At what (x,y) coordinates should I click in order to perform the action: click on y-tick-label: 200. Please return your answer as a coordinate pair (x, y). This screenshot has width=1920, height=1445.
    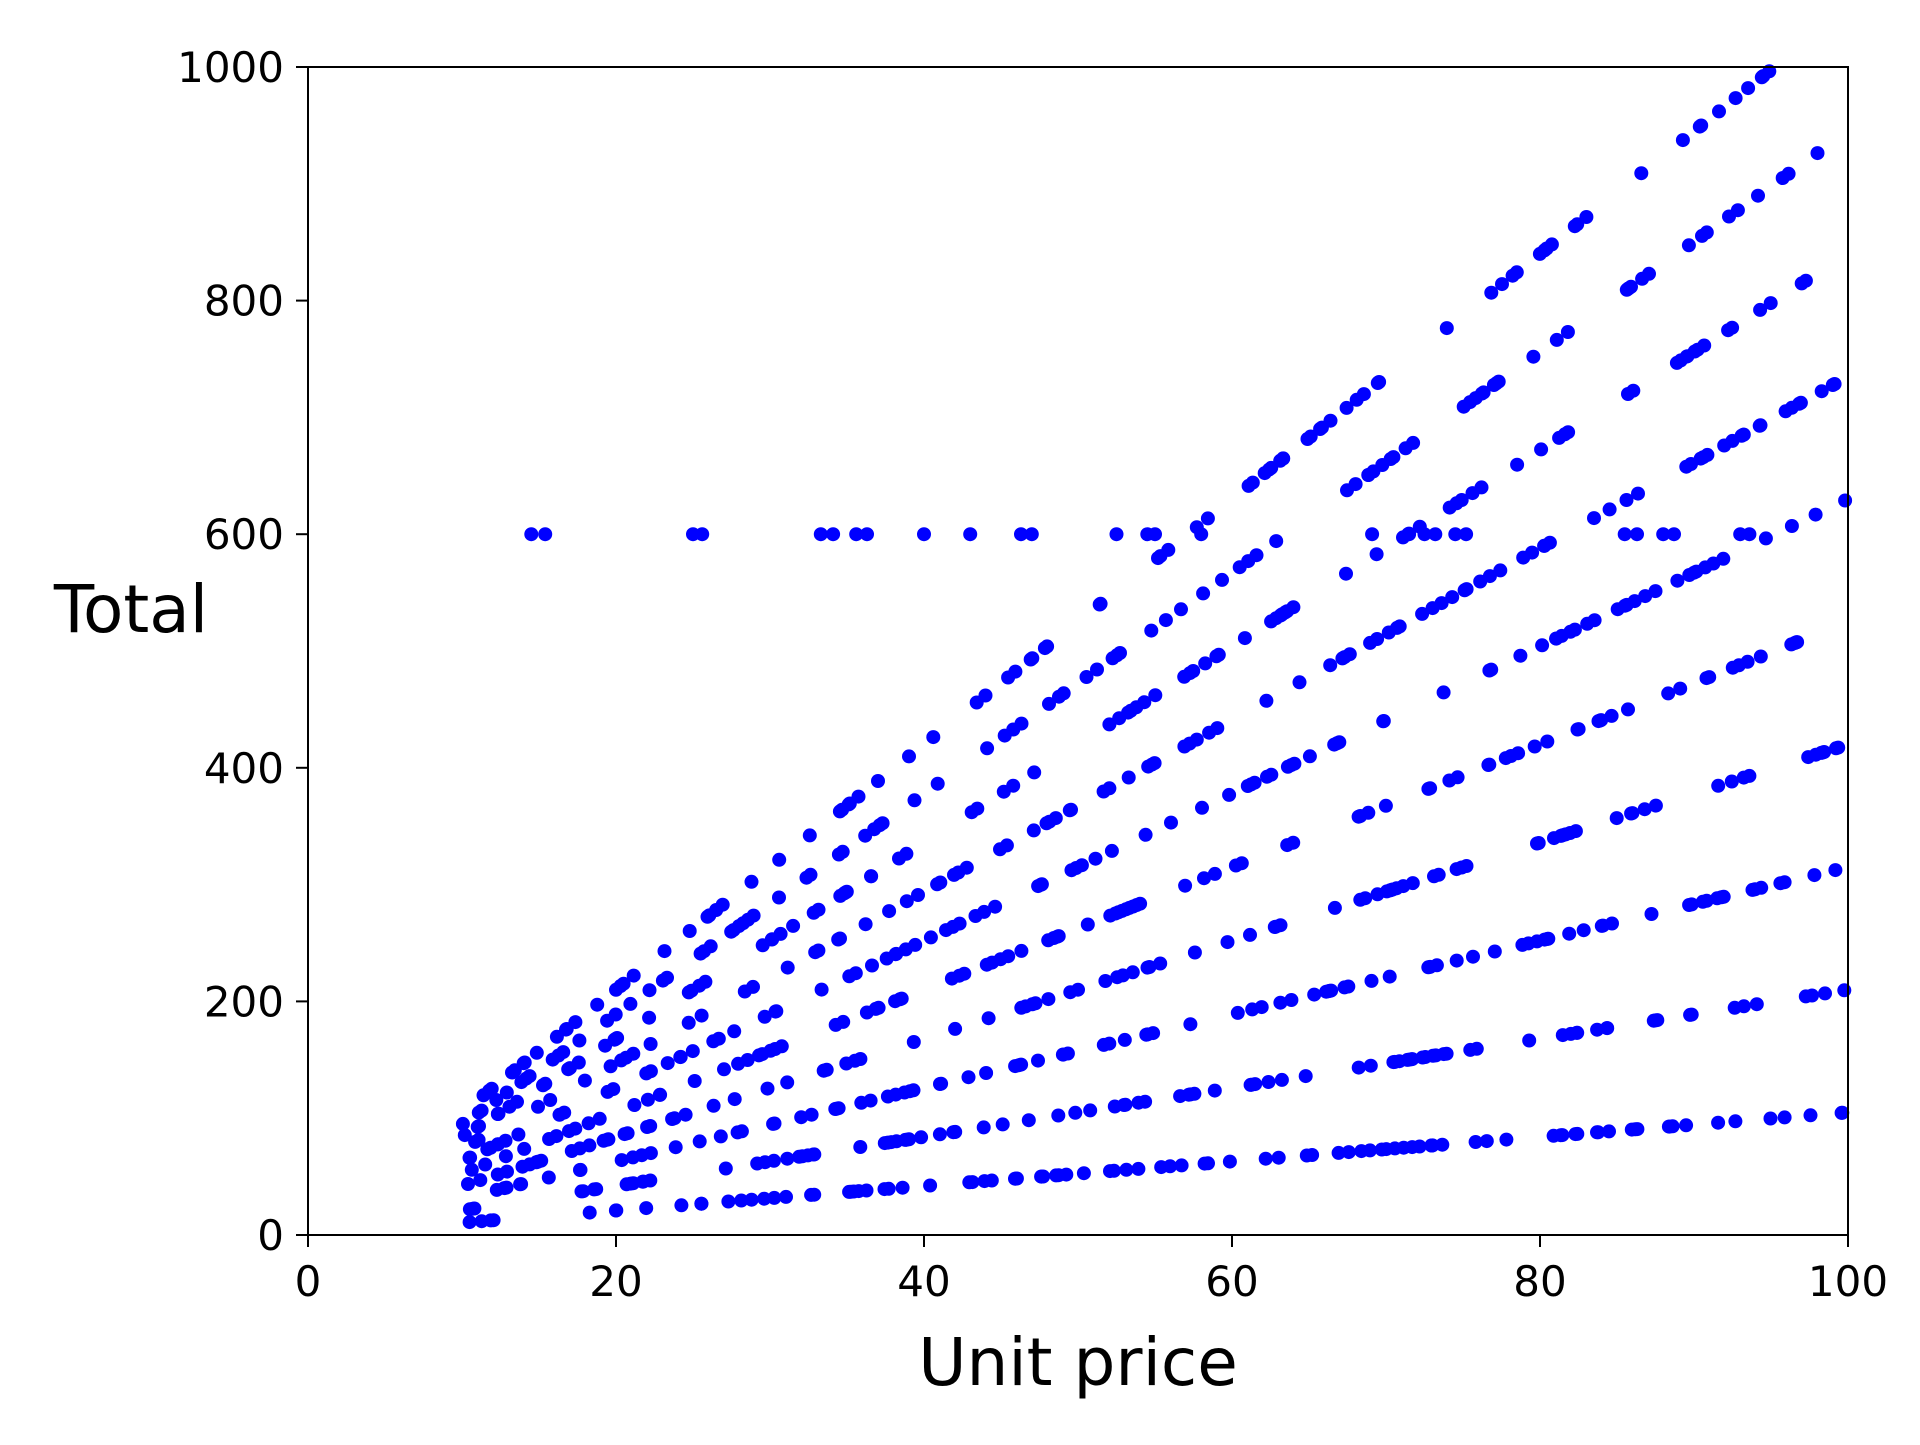
    Looking at the image, I should click on (244, 1001).